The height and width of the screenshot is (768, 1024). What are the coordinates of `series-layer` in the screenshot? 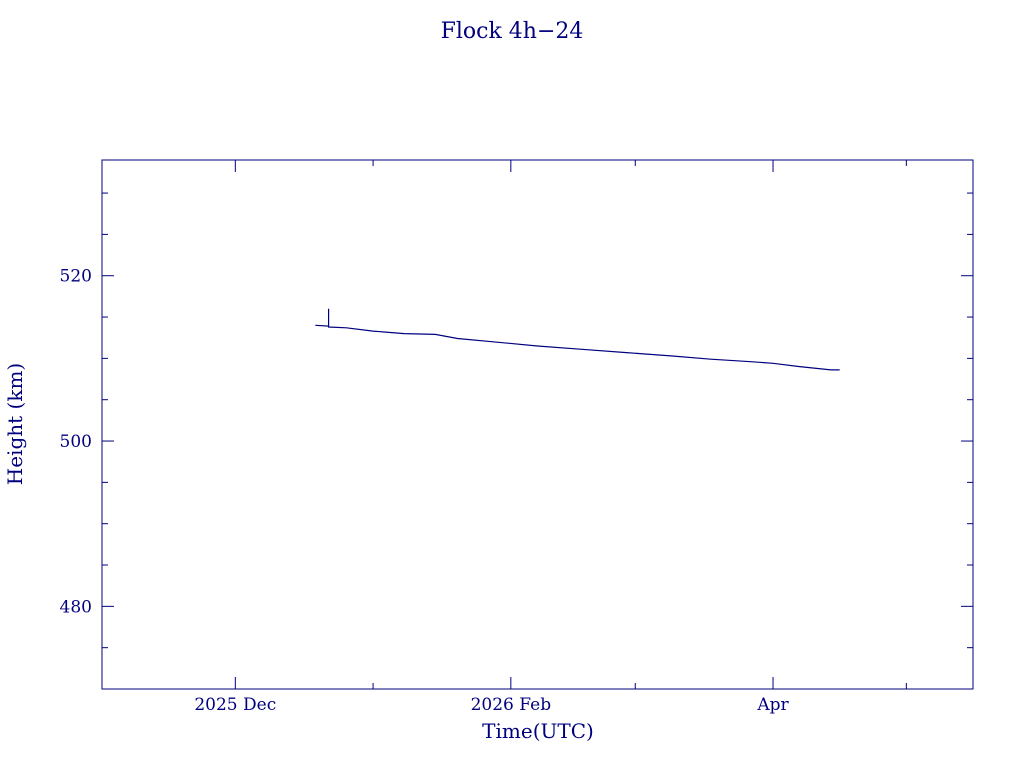 It's located at (577, 339).